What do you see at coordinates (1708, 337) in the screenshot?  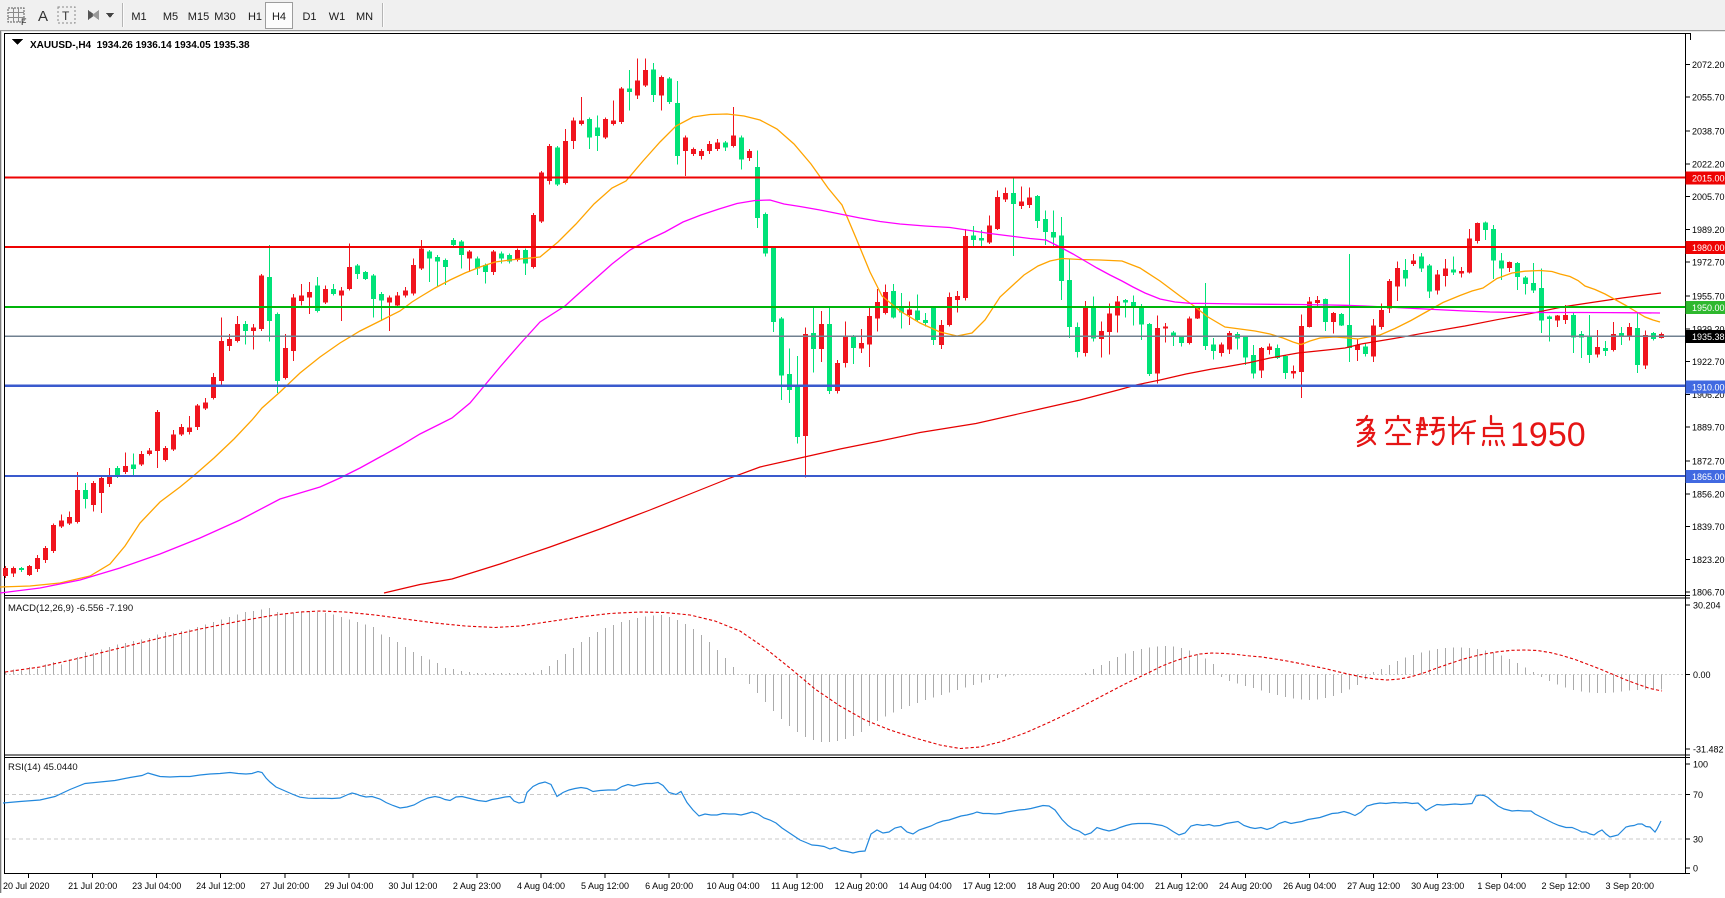 I see `svg-text: 1935.38` at bounding box center [1708, 337].